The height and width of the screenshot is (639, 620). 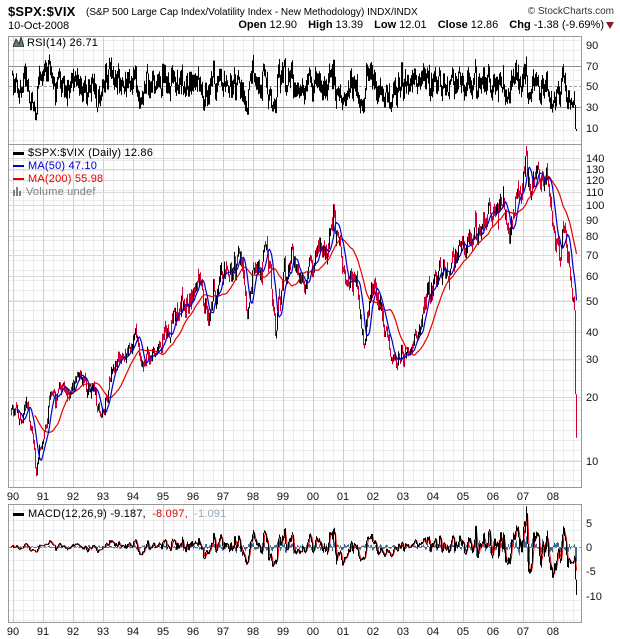 I want to click on high-label: High, so click(x=320, y=25).